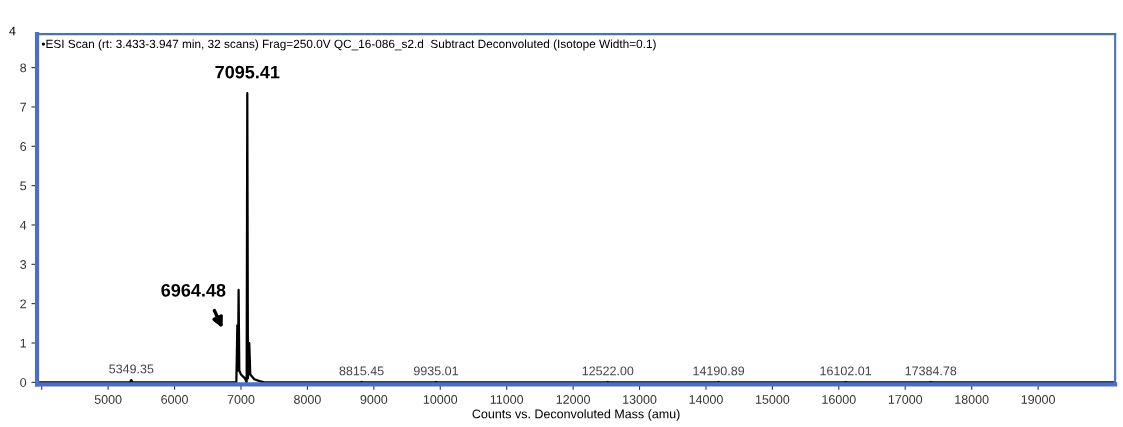 The width and height of the screenshot is (1123, 427). I want to click on annotation: 9935.01, so click(435, 371).